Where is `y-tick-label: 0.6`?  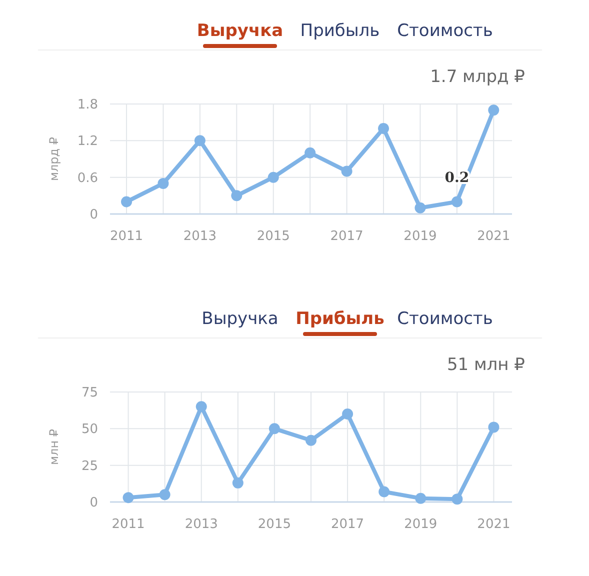
y-tick-label: 0.6 is located at coordinates (87, 178).